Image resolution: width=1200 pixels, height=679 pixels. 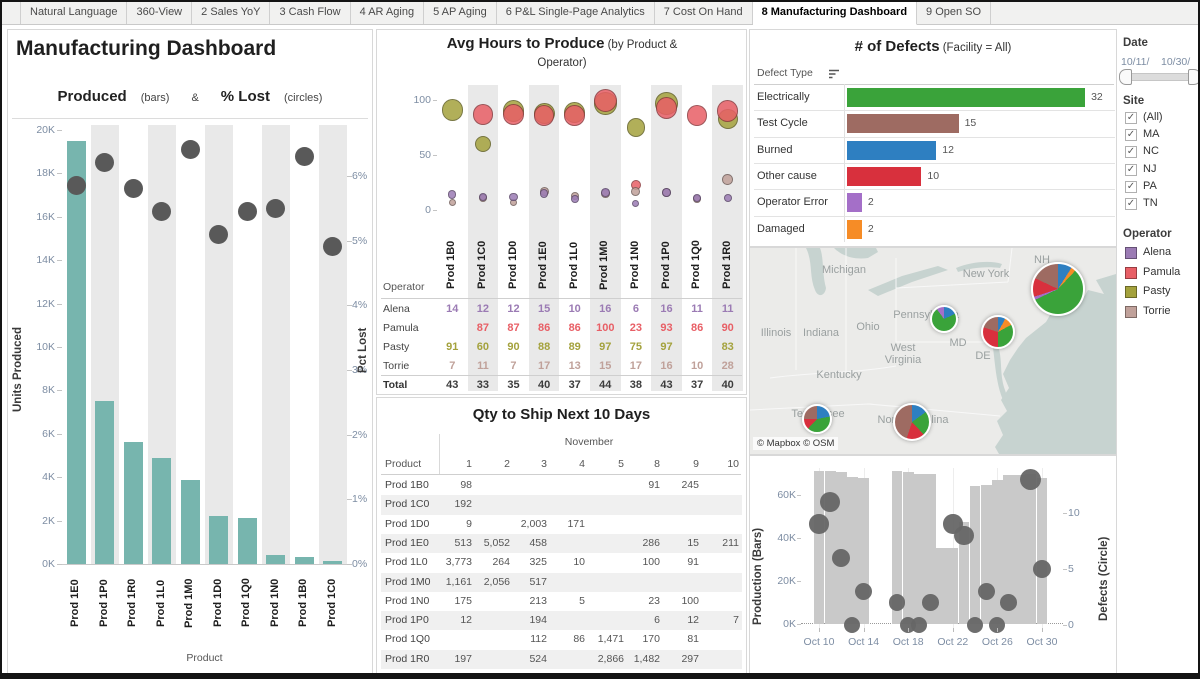 What do you see at coordinates (727, 347) in the screenshot?
I see `table-cell: 83` at bounding box center [727, 347].